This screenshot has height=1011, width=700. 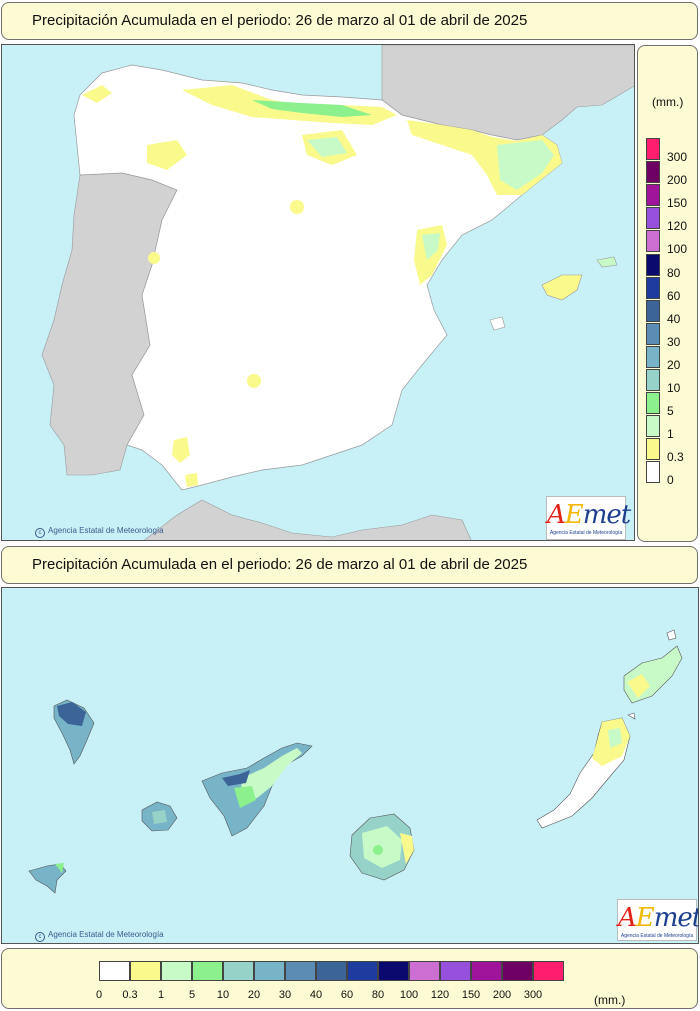 What do you see at coordinates (99, 936) in the screenshot?
I see `canarias-credit: c Agencia Estatal de Meteorología` at bounding box center [99, 936].